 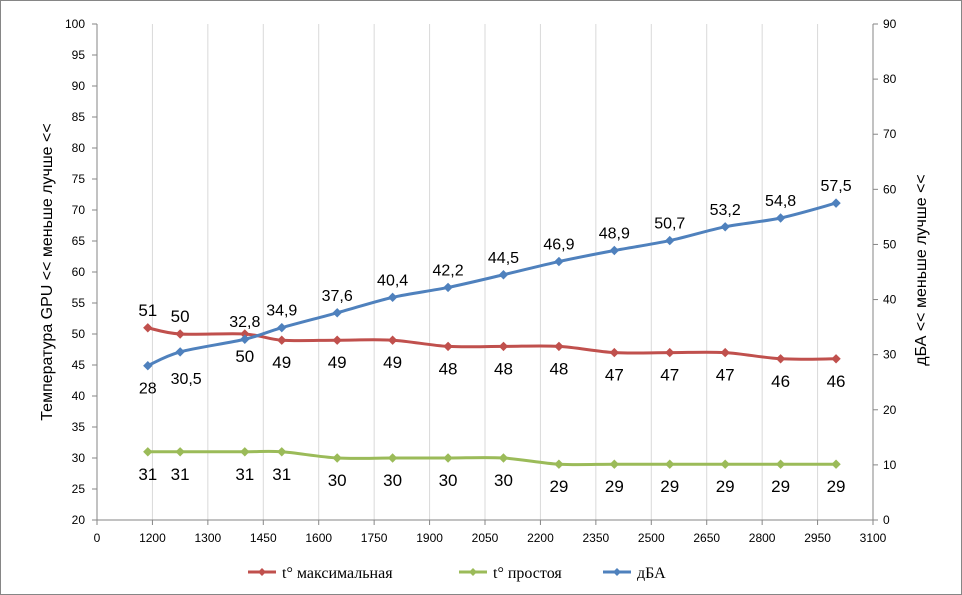 What do you see at coordinates (79, 272) in the screenshot?
I see `y-left-tick-label: 60` at bounding box center [79, 272].